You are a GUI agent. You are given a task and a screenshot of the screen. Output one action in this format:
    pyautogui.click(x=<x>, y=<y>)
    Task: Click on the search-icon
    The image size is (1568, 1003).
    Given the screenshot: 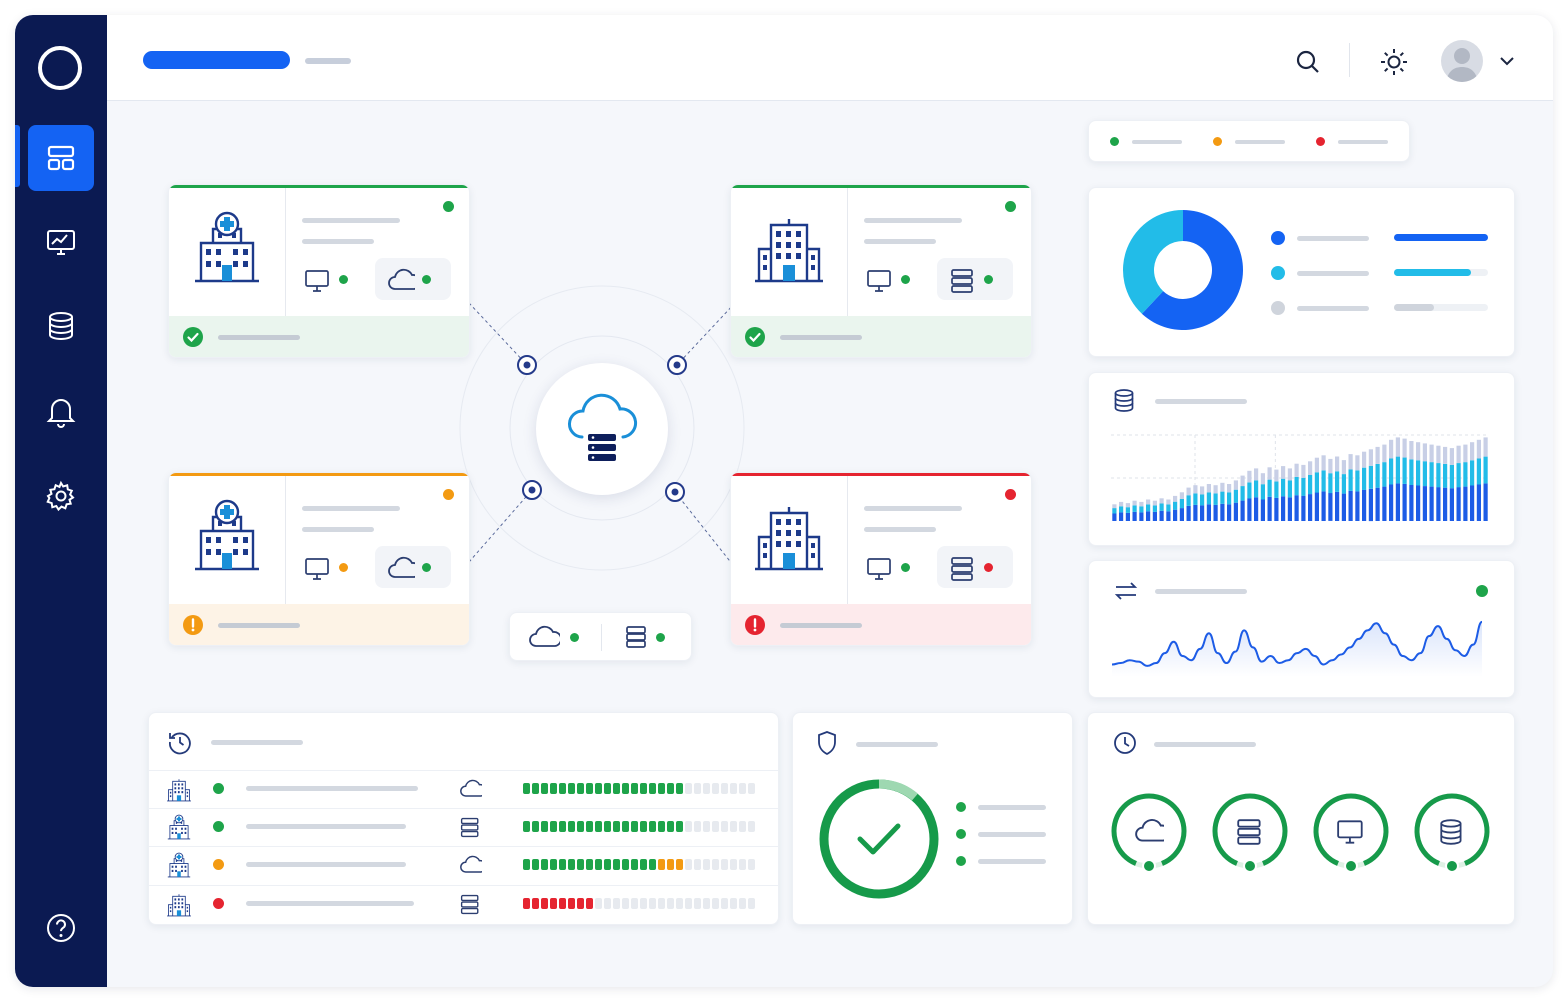 What is the action you would take?
    pyautogui.click(x=1308, y=62)
    